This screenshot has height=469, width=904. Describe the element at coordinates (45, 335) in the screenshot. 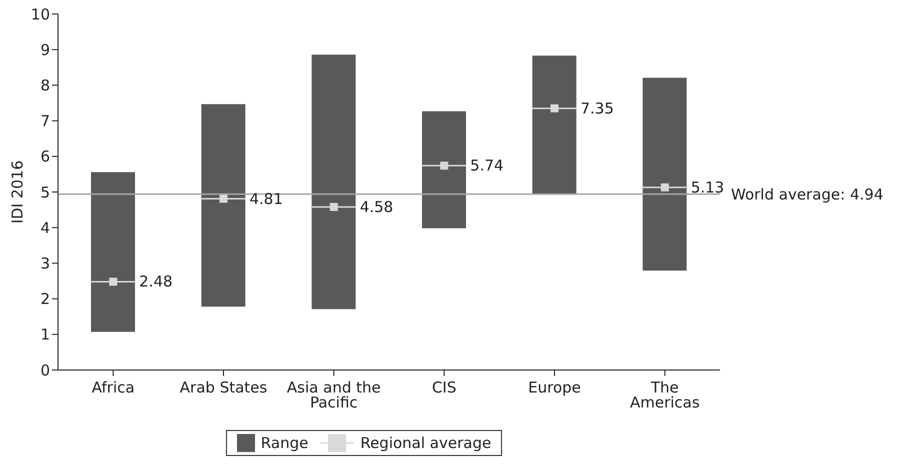

I see `y-tick-label: 1` at that location.